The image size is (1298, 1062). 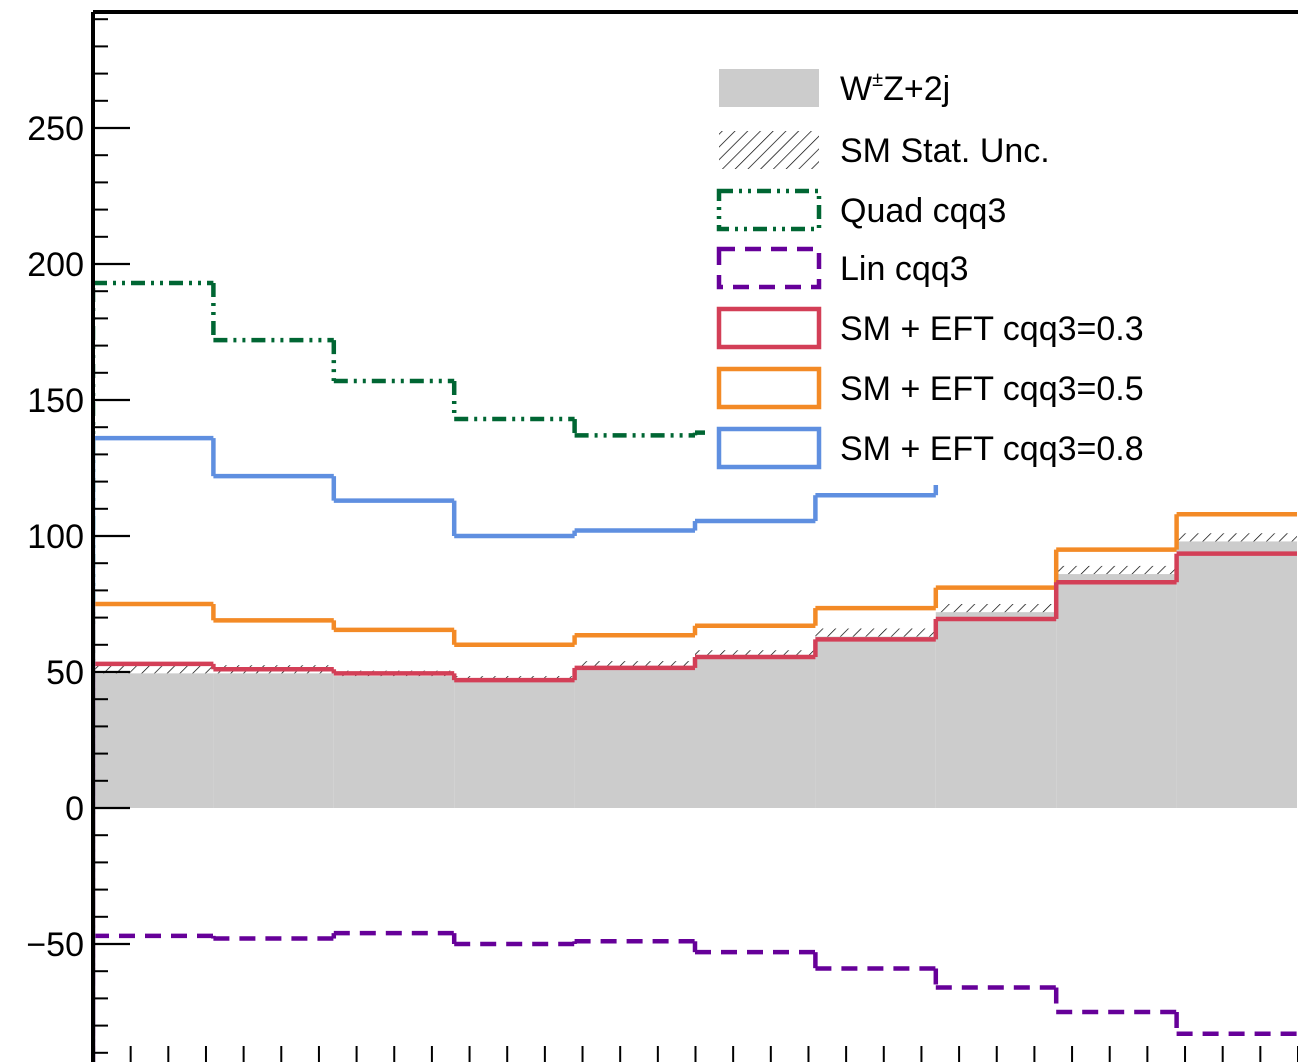 What do you see at coordinates (992, 449) in the screenshot?
I see `legend-label-eft08: SM + EFT cqq3=0.8` at bounding box center [992, 449].